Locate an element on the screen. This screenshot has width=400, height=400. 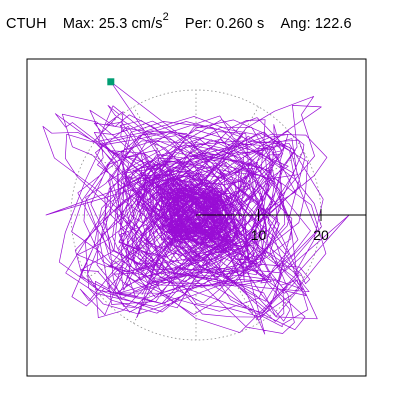
ring-labels: 10 20 is located at coordinates (290, 235).